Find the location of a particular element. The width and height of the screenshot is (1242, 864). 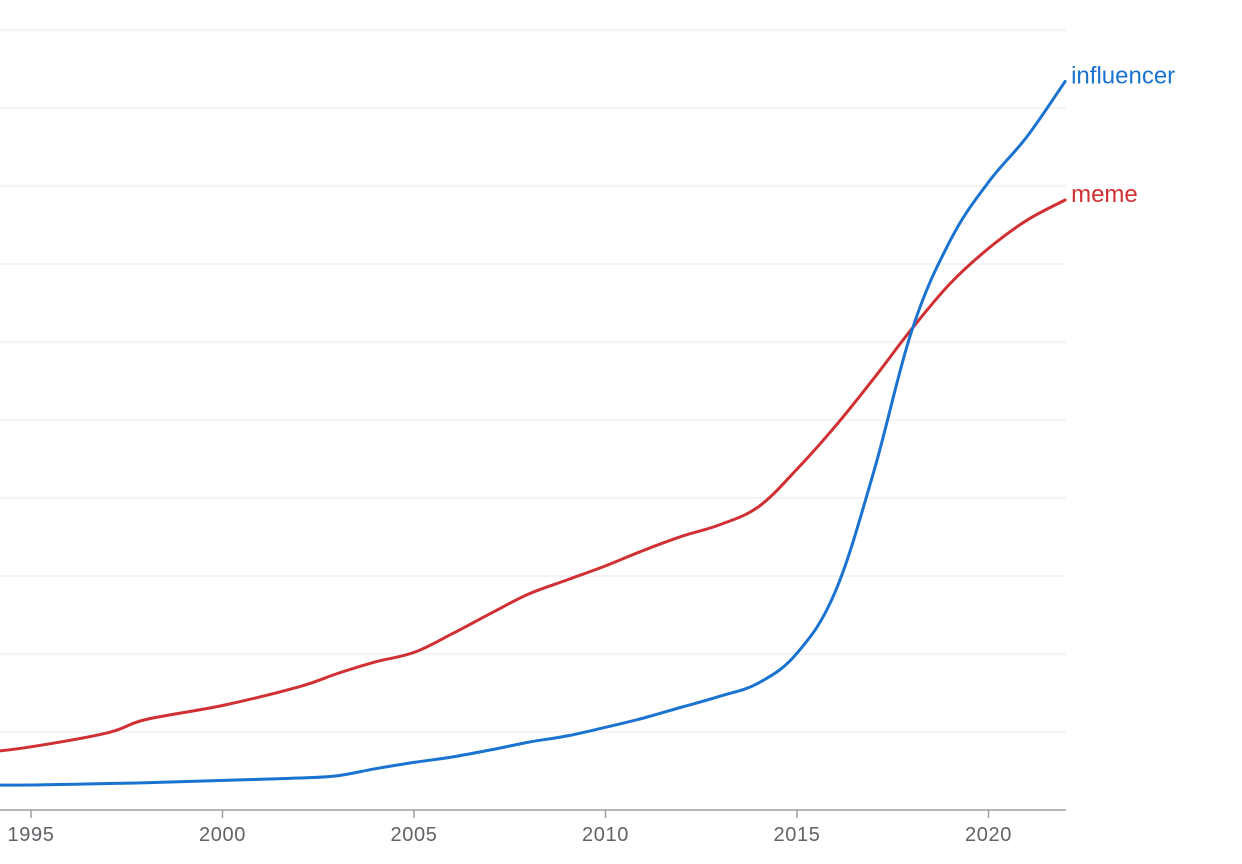

x-axis: 1995 2000 2005 2010 2015 2020 is located at coordinates (533, 827).